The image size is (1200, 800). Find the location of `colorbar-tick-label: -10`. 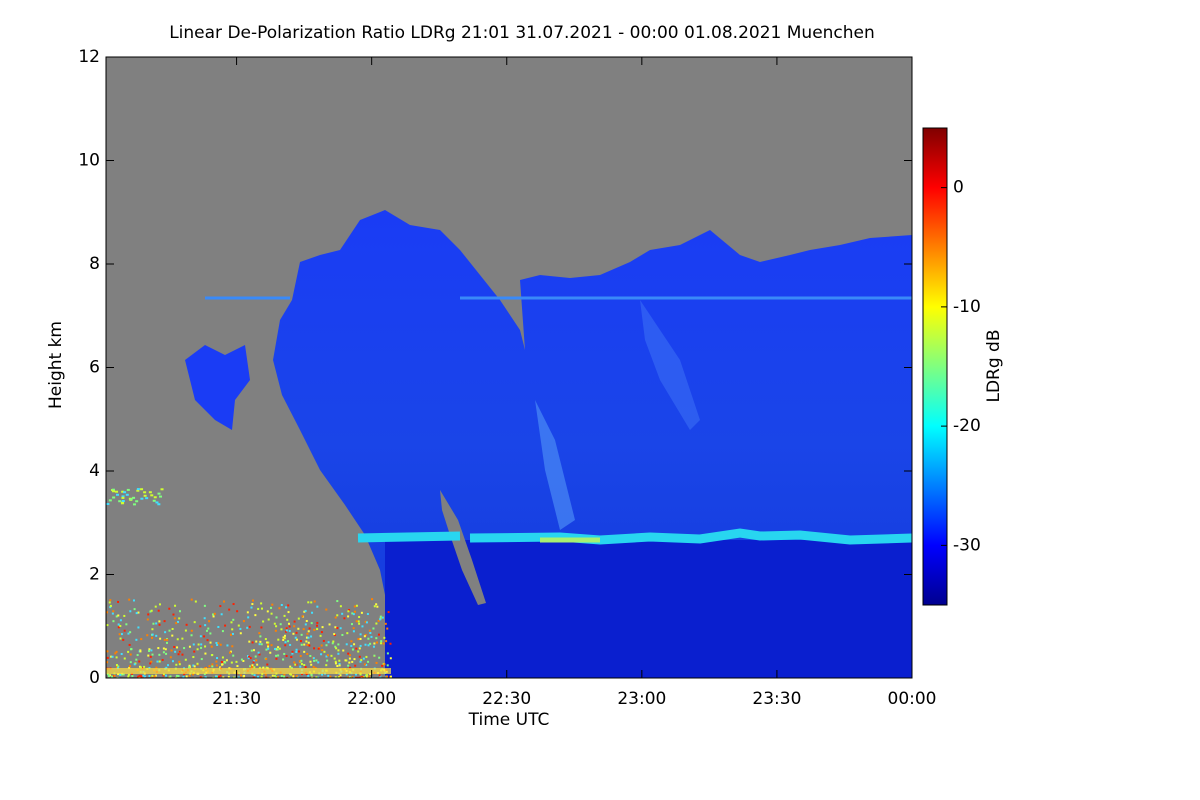

colorbar-tick-label: -10 is located at coordinates (967, 307).